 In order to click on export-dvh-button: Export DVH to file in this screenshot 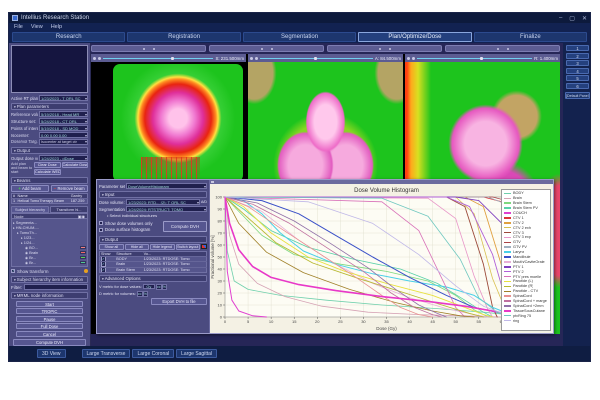, I will do `click(179, 301)`.